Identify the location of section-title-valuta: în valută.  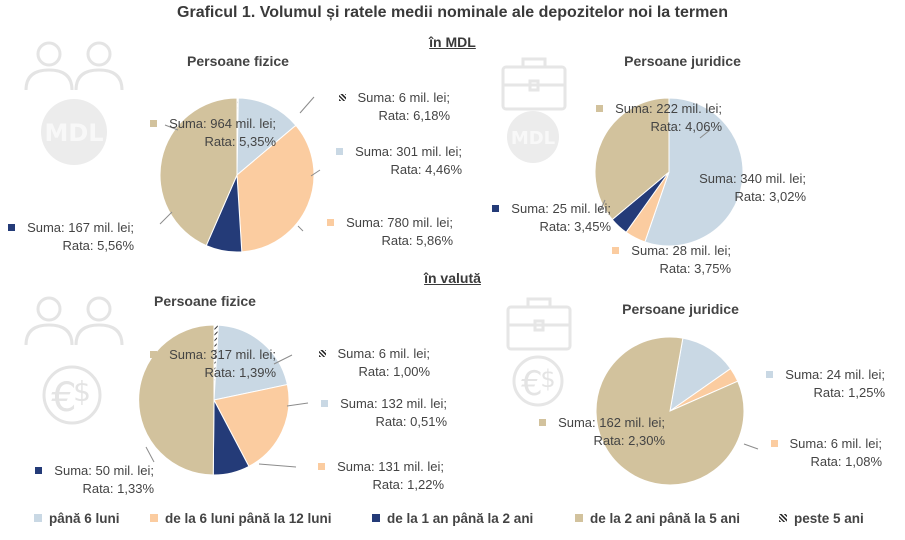
(452, 278).